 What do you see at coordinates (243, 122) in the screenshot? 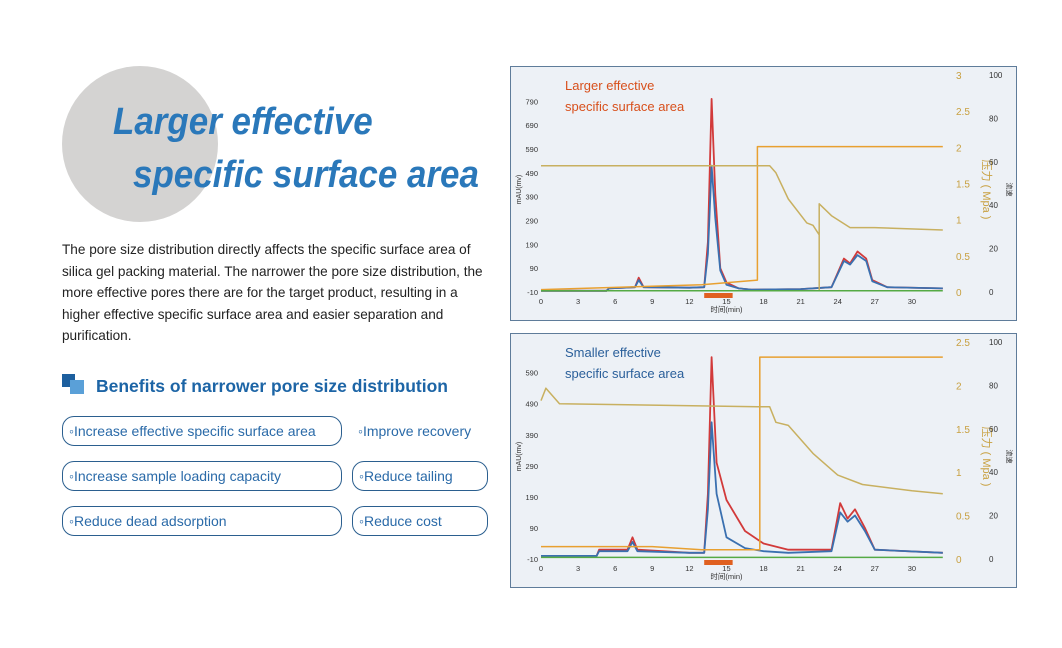
I see `page-title-line1: Larger effective` at bounding box center [243, 122].